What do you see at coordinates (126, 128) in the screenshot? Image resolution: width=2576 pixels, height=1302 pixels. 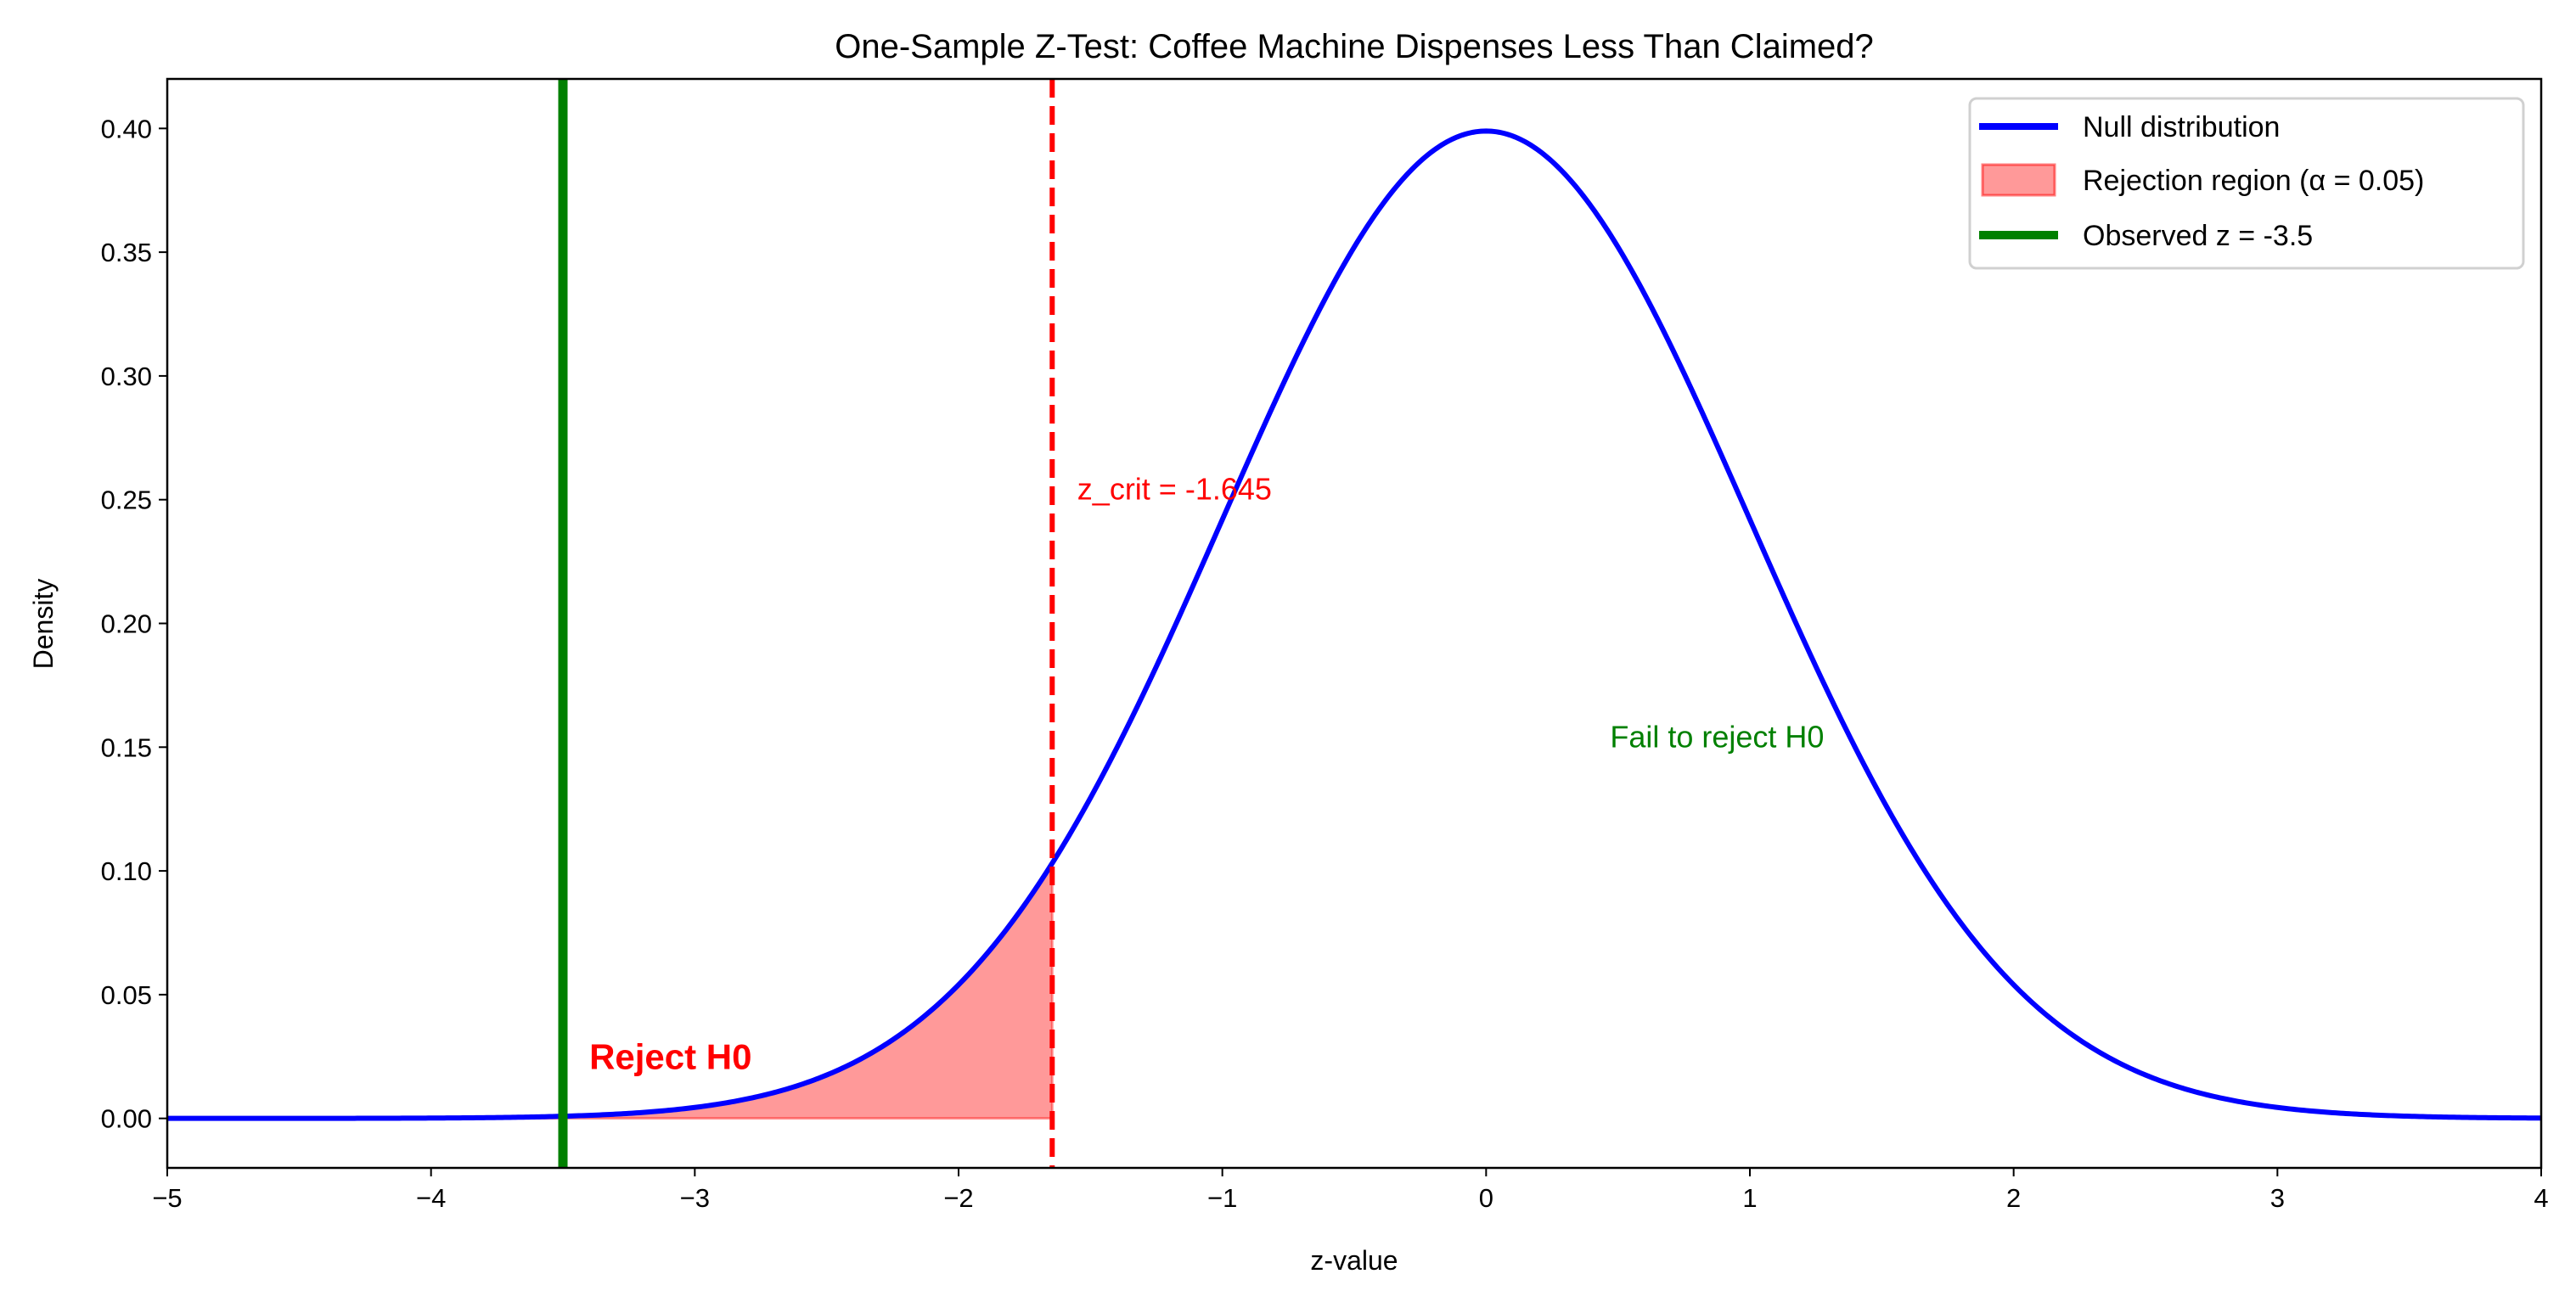 I see `y-tick-label: 0.40` at bounding box center [126, 128].